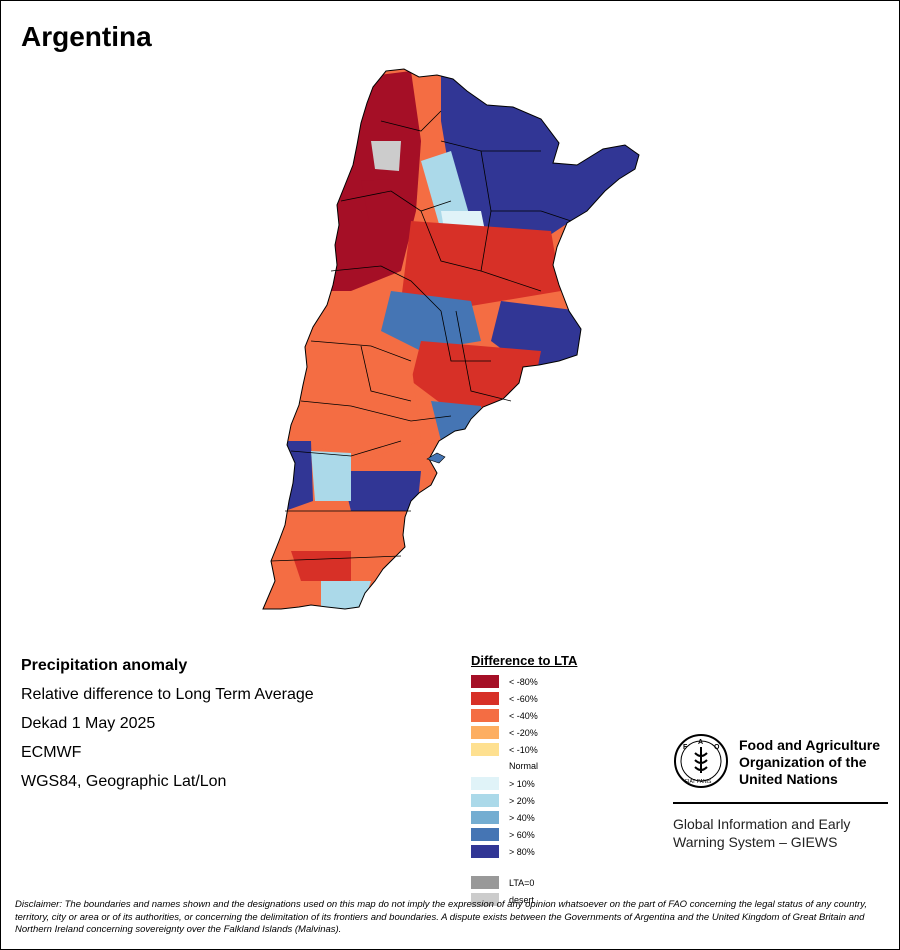 This screenshot has width=900, height=950. I want to click on fao-name-line-1: Food and Agriculture, so click(810, 745).